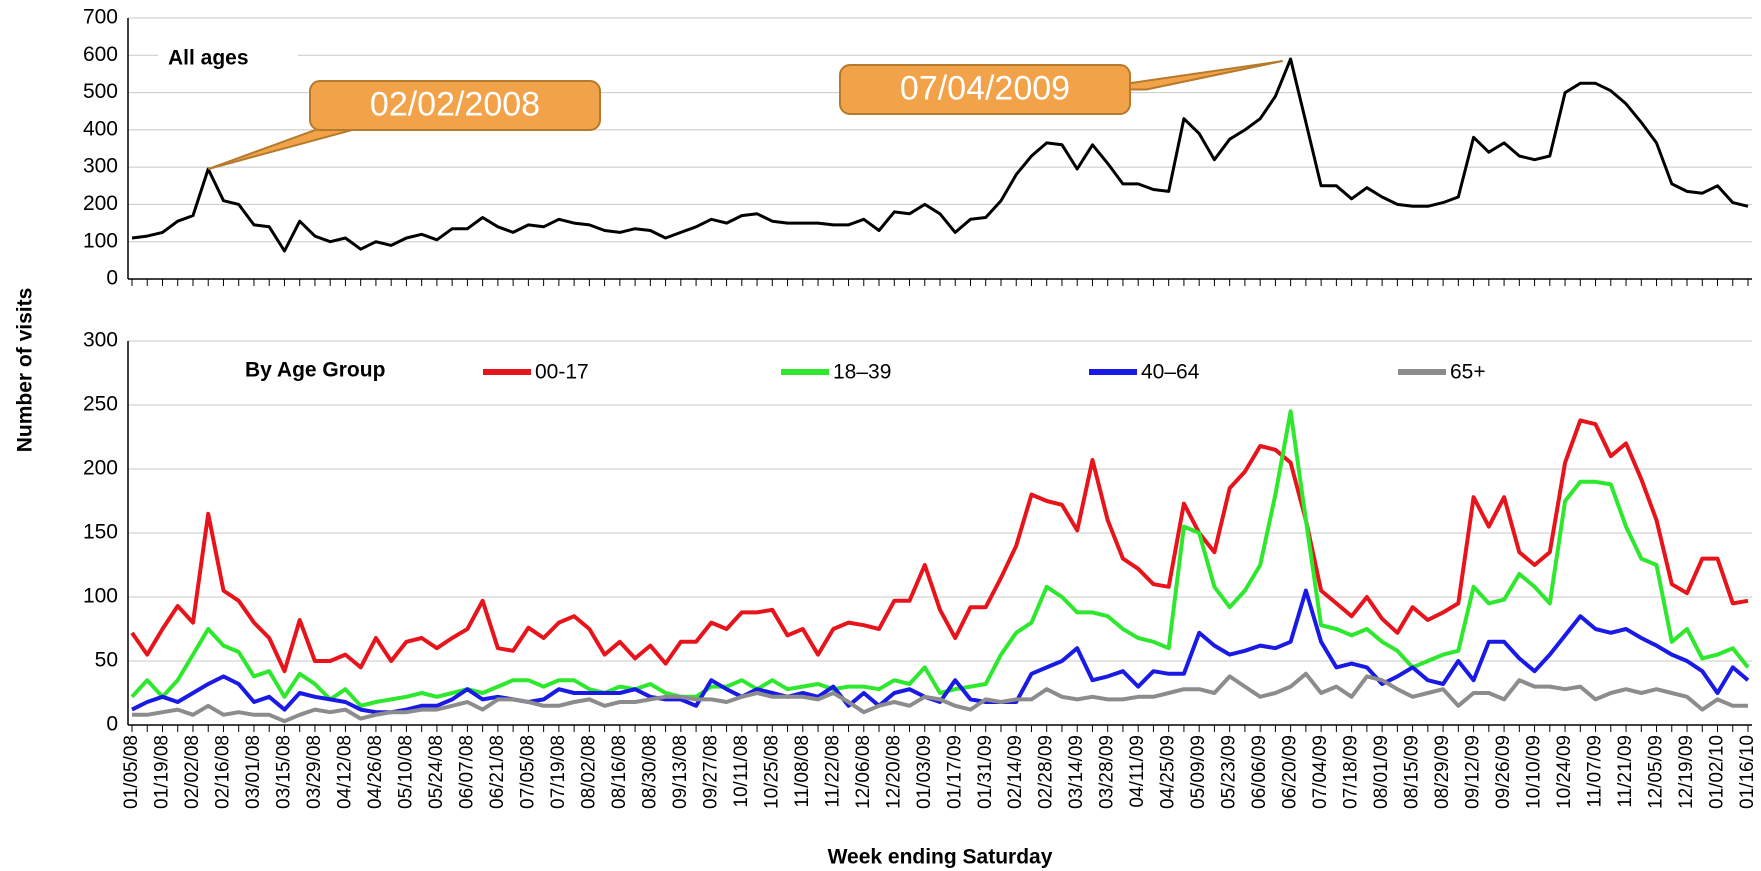 The image size is (1761, 871). What do you see at coordinates (710, 772) in the screenshot?
I see `x-tick-label: 09/27/08` at bounding box center [710, 772].